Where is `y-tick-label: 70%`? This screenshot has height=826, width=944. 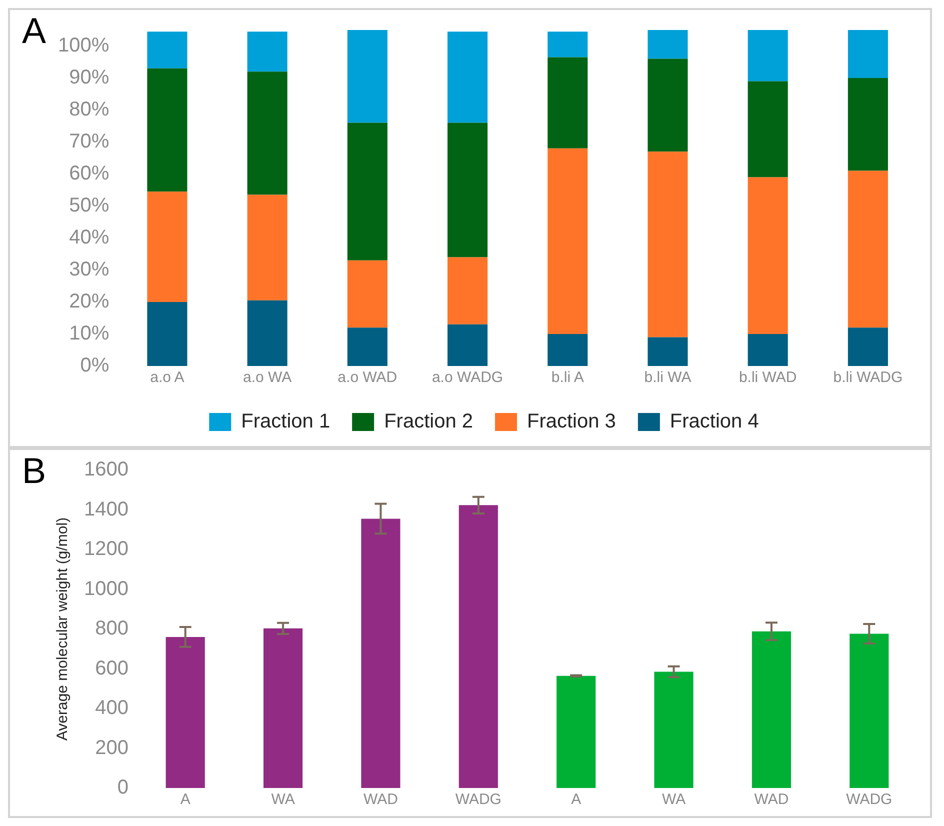
y-tick-label: 70% is located at coordinates (89, 141).